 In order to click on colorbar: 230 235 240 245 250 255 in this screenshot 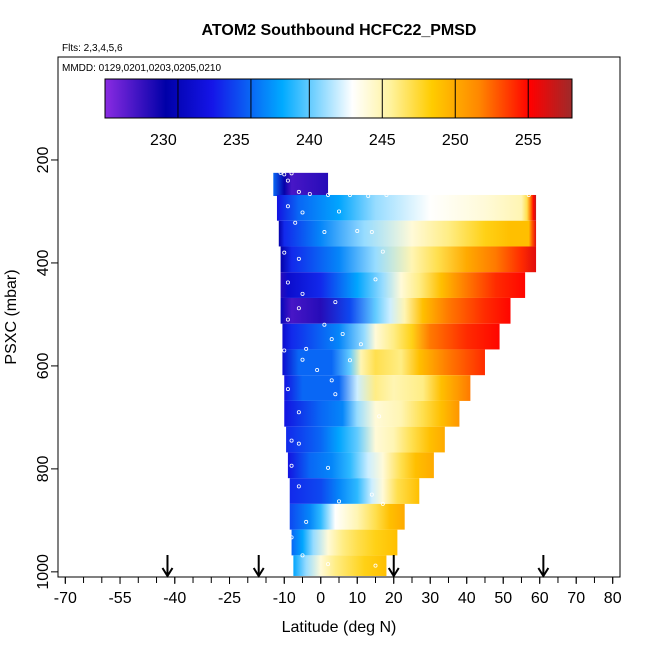, I will do `click(338, 113)`.